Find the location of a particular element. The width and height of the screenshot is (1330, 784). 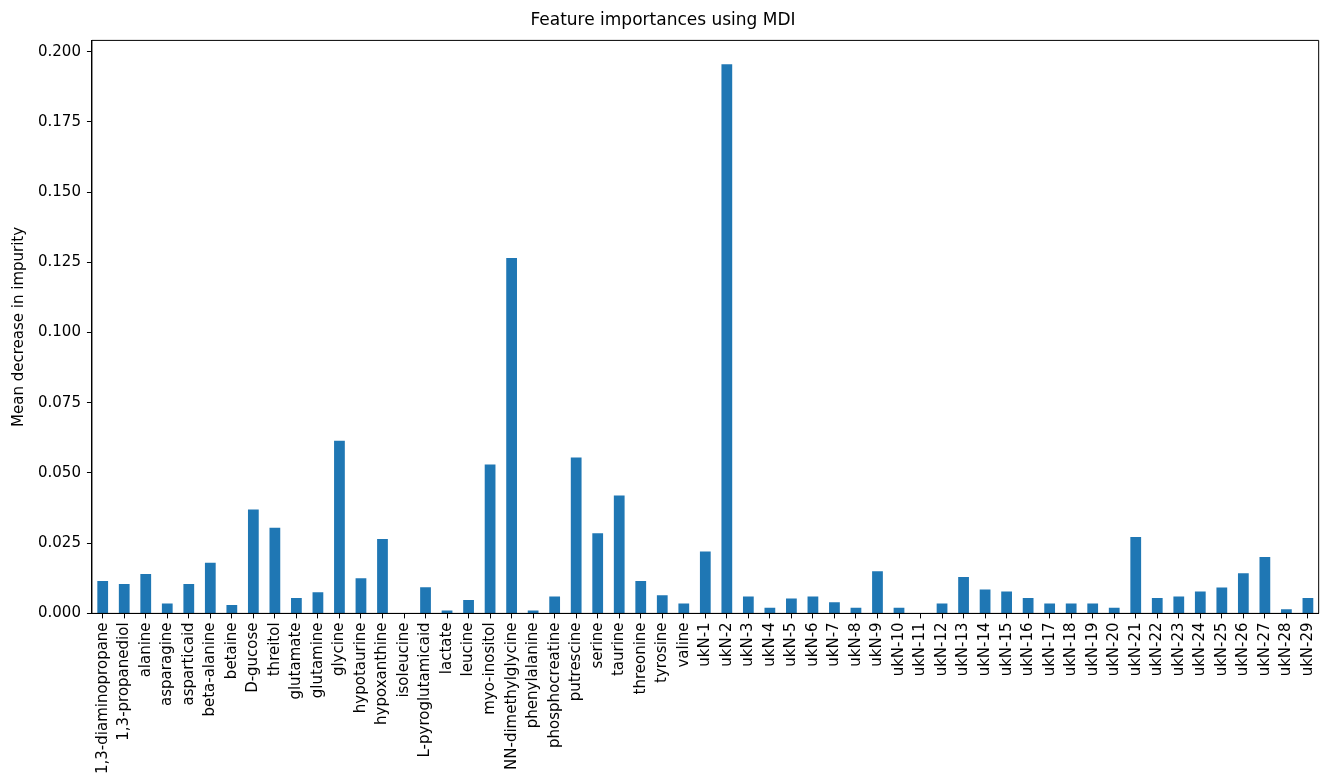

x-tick-label: D-gucose is located at coordinates (252, 657).